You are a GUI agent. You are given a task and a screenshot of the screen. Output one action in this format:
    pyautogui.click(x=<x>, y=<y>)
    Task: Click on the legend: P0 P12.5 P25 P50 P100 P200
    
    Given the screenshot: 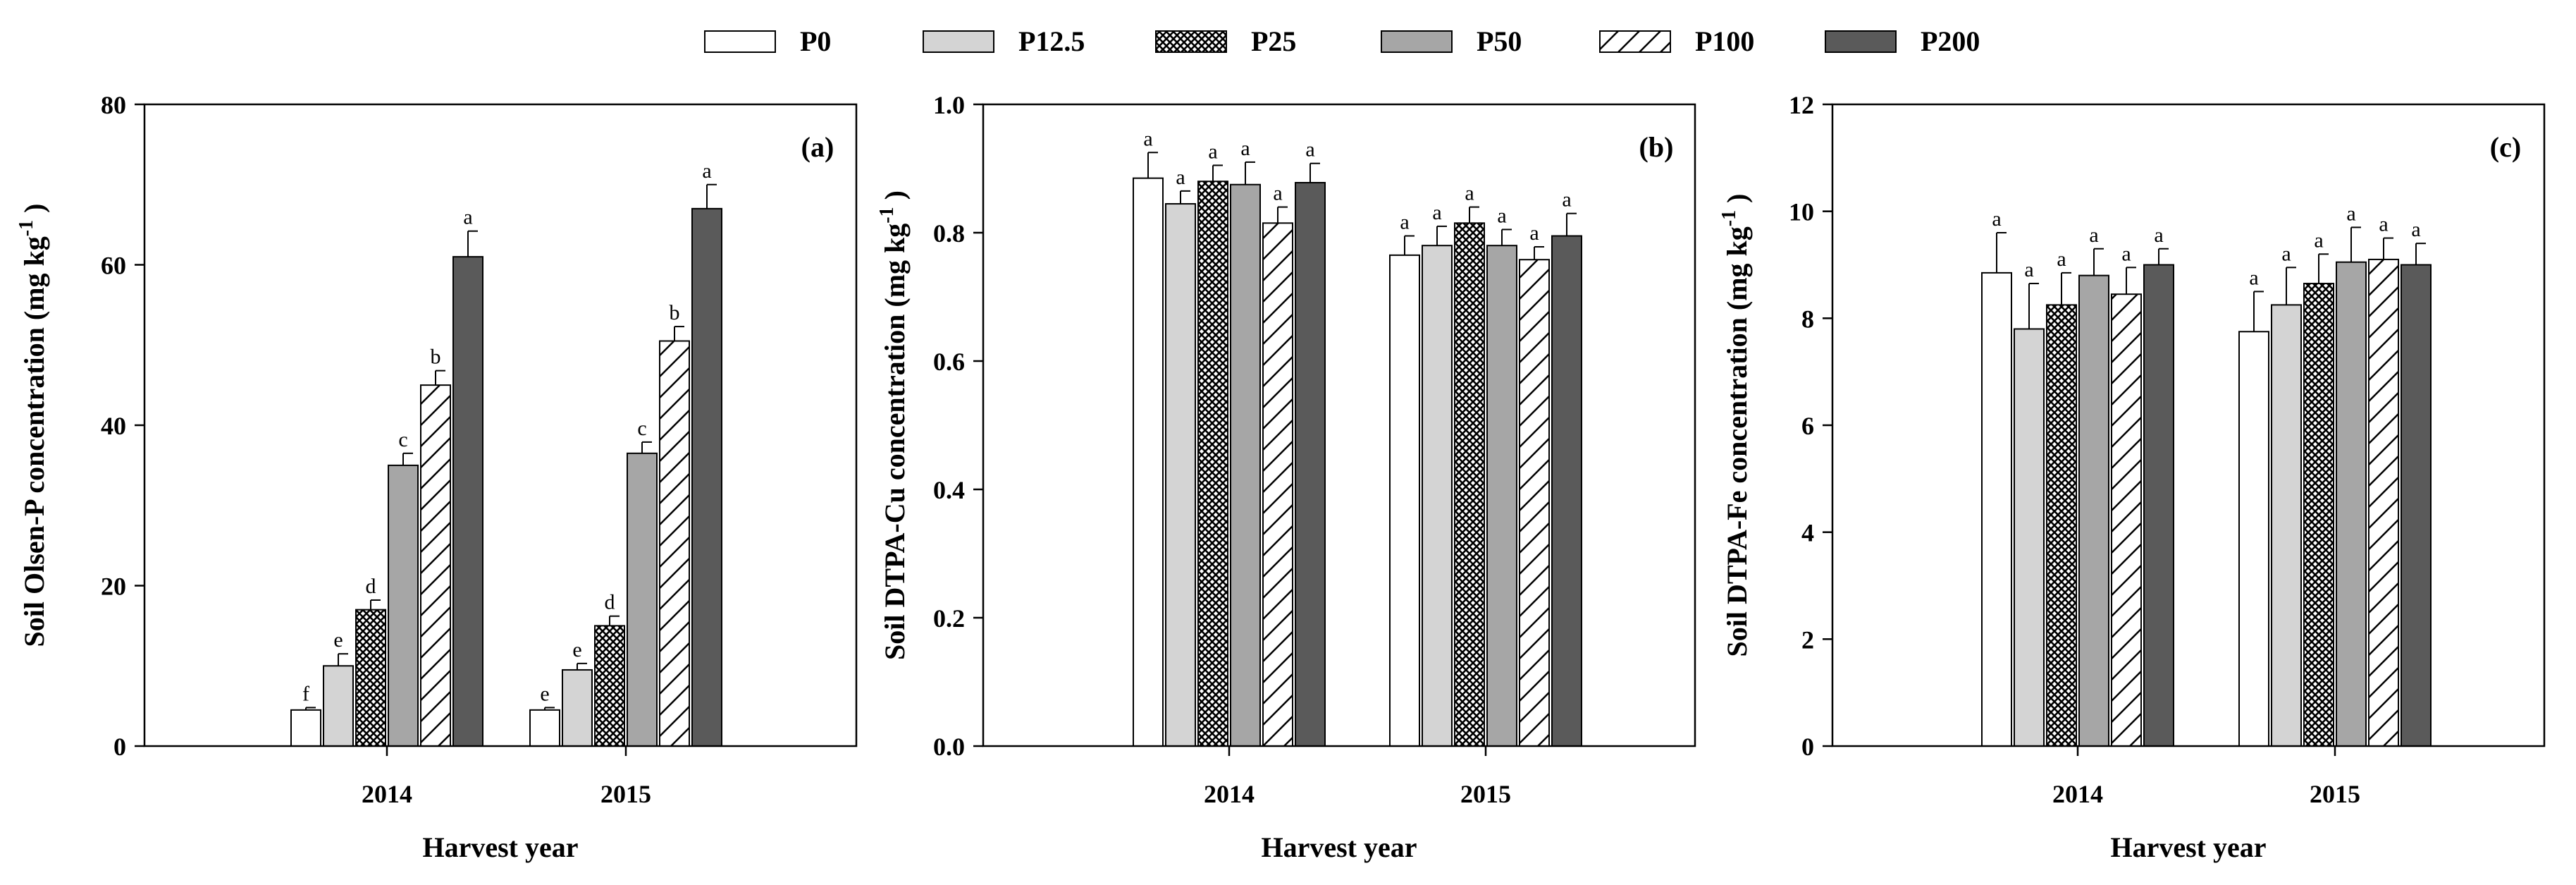 What is the action you would take?
    pyautogui.click(x=1342, y=41)
    